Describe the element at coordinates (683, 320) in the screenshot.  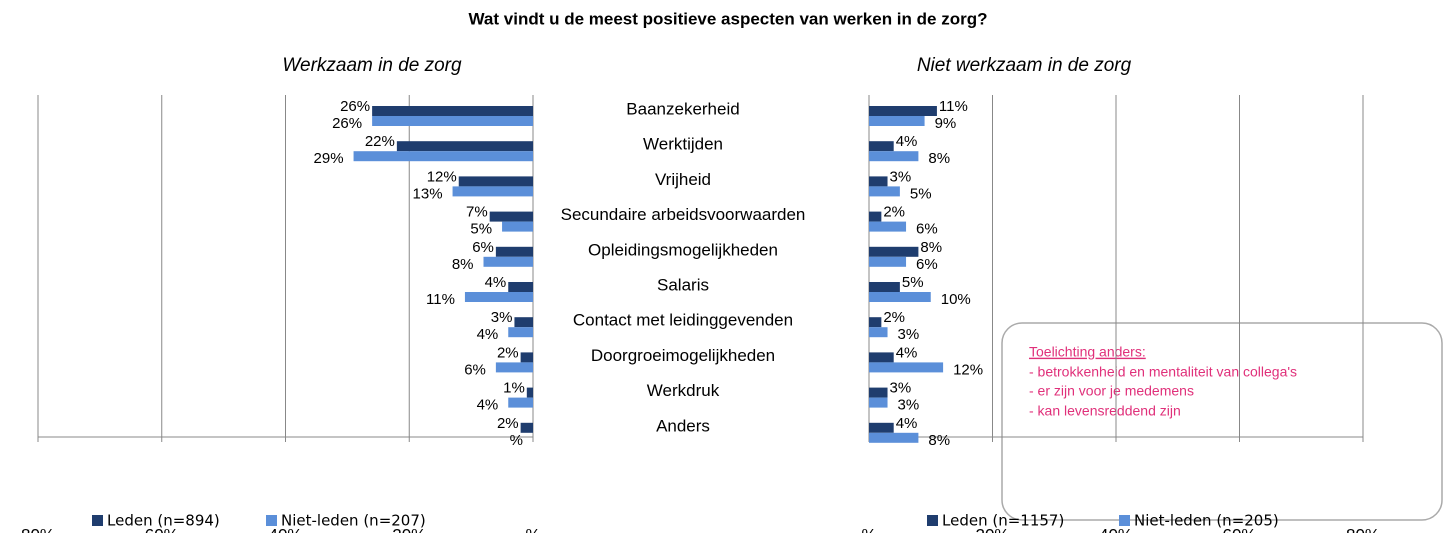
I see `category-label: Contact met leidinggevenden` at that location.